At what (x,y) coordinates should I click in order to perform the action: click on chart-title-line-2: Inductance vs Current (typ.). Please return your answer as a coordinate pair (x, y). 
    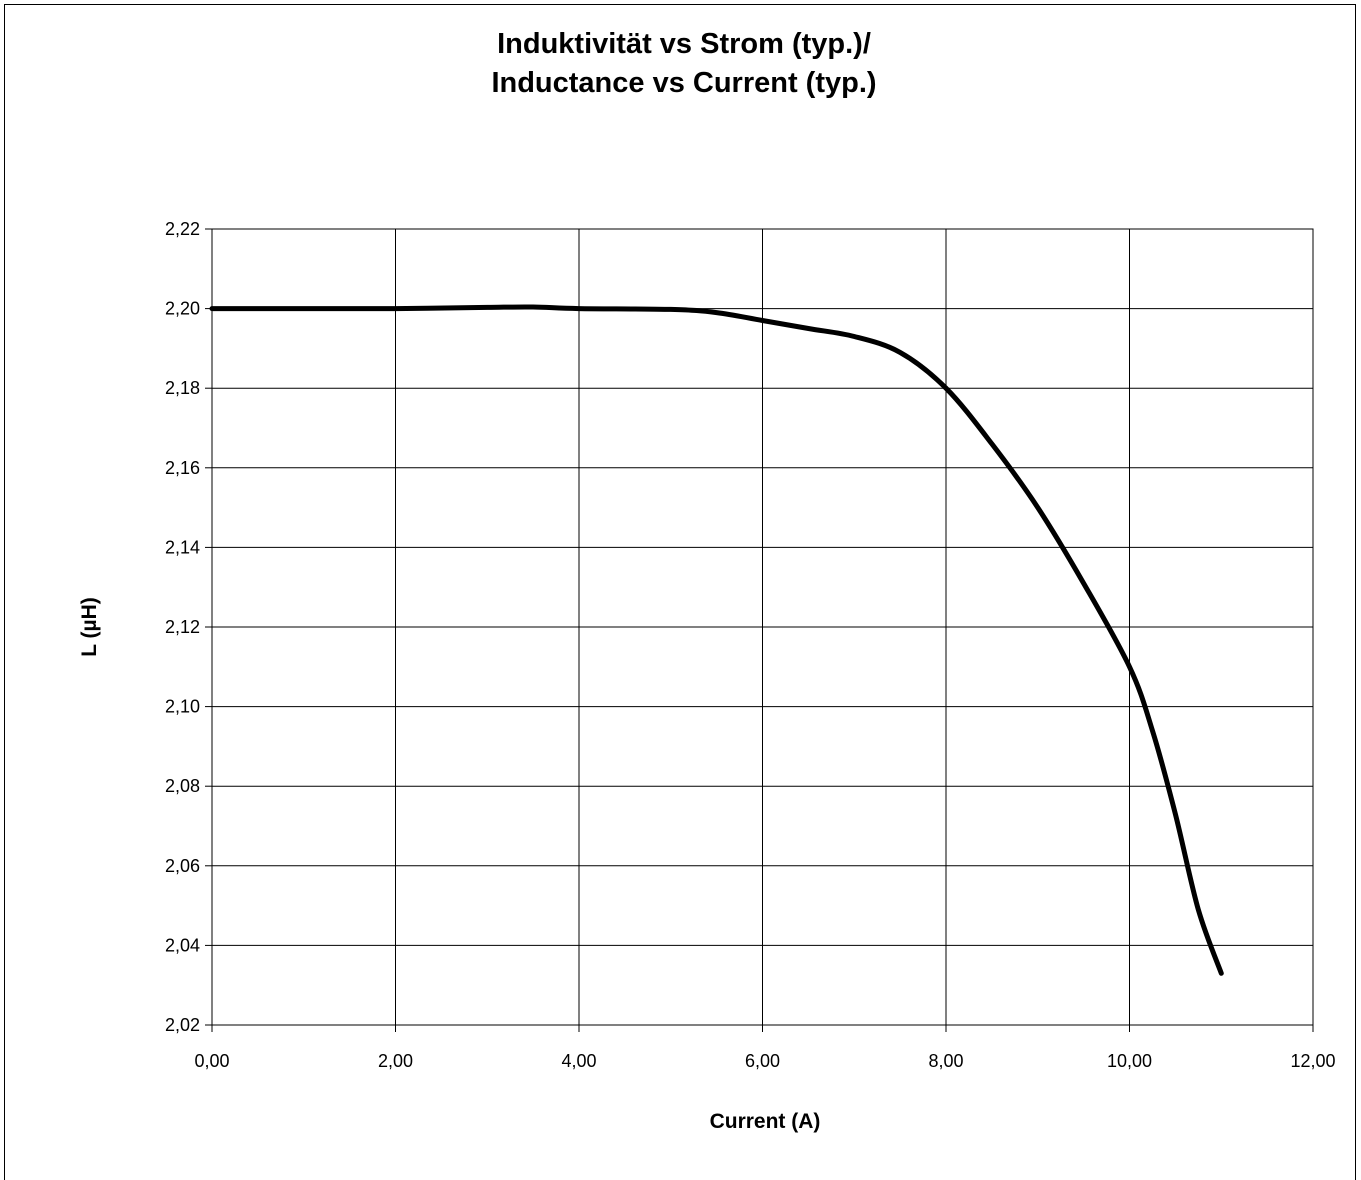
    Looking at the image, I should click on (683, 83).